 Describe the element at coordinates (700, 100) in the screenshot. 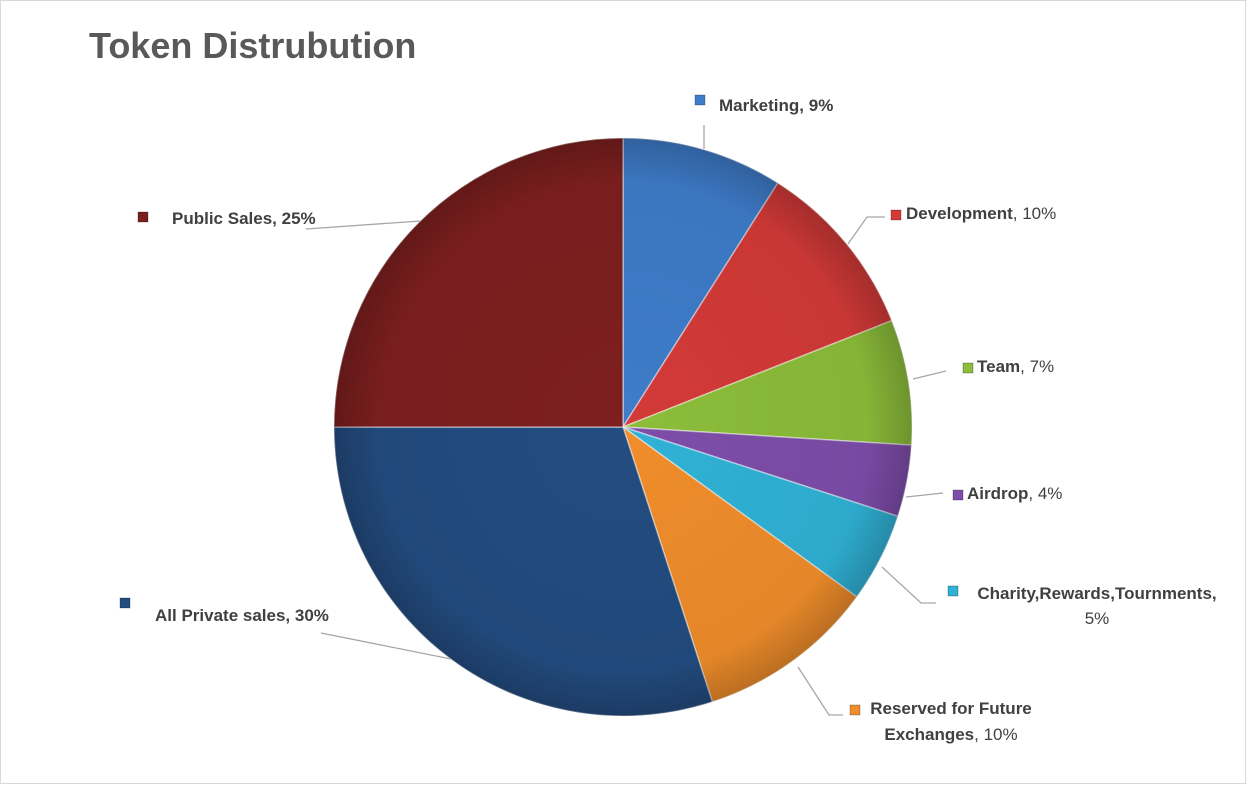

I see `legend-key-marketing` at that location.